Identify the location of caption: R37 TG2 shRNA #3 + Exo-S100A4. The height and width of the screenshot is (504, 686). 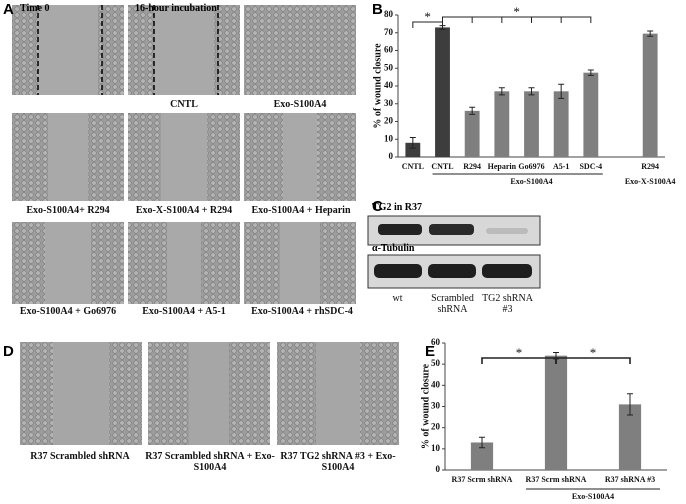
(338, 462).